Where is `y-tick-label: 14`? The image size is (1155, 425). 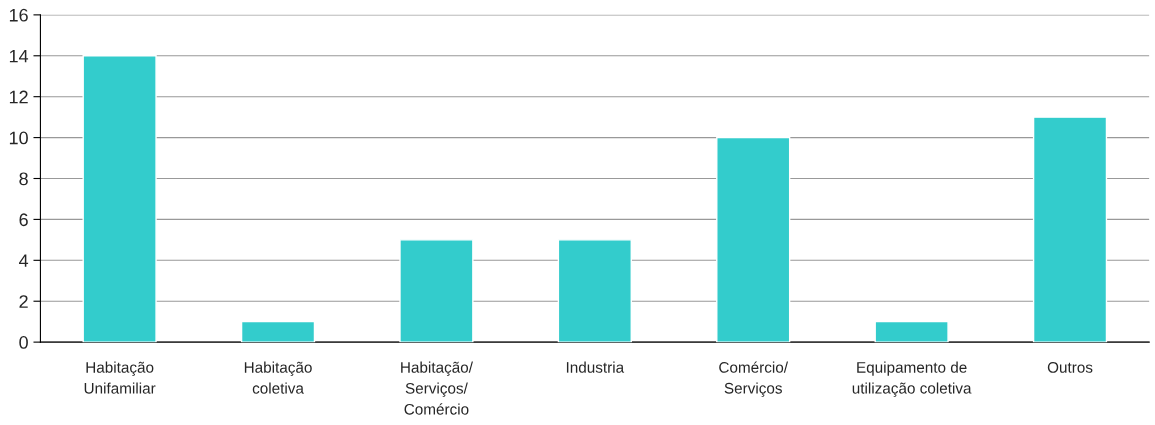 y-tick-label: 14 is located at coordinates (19, 56).